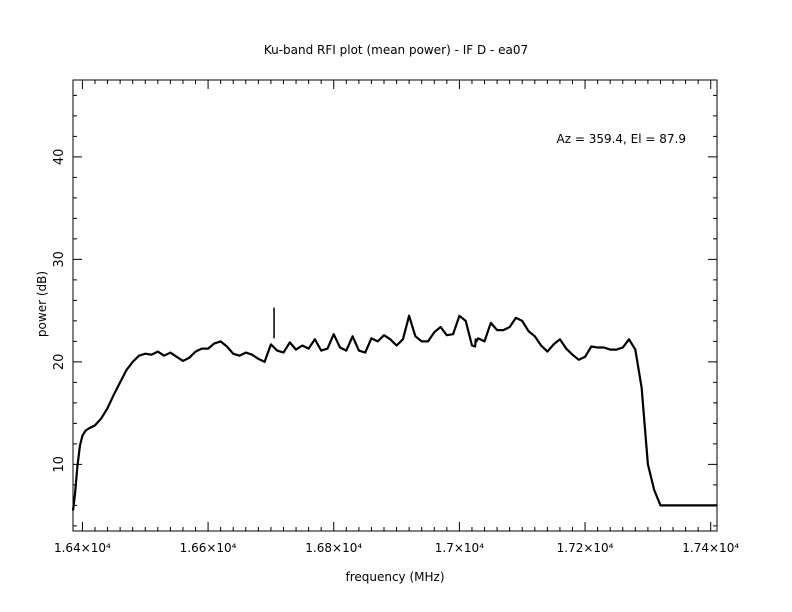  What do you see at coordinates (622, 139) in the screenshot?
I see `annotation-az-el: Az = 359.4, El = 87.9` at bounding box center [622, 139].